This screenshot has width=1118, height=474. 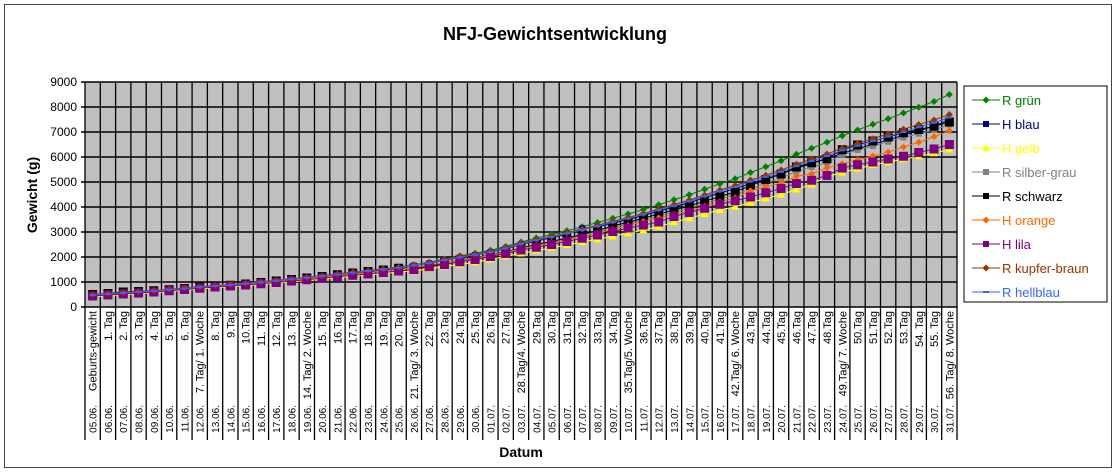 What do you see at coordinates (935, 419) in the screenshot?
I see `x-date-label: 30.07.` at bounding box center [935, 419].